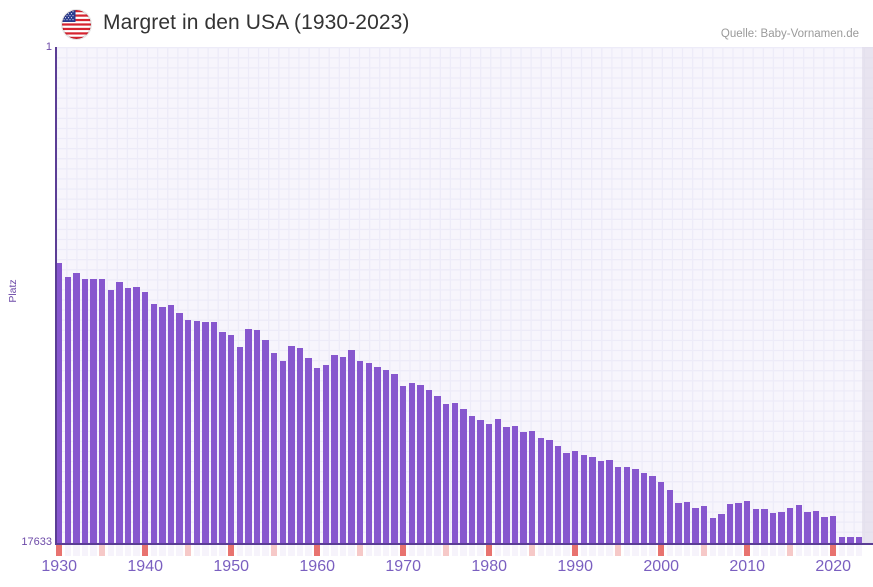 This screenshot has height=587, width=873. I want to click on bar-1960, so click(317, 455).